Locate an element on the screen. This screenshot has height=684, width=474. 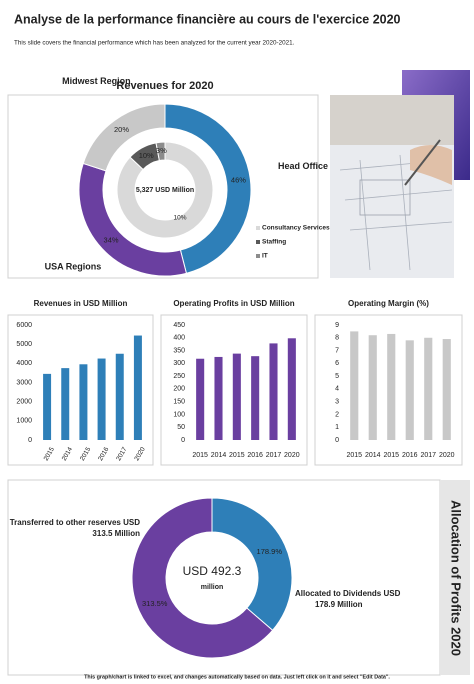
data-label: 178.9% is located at coordinates (270, 551).